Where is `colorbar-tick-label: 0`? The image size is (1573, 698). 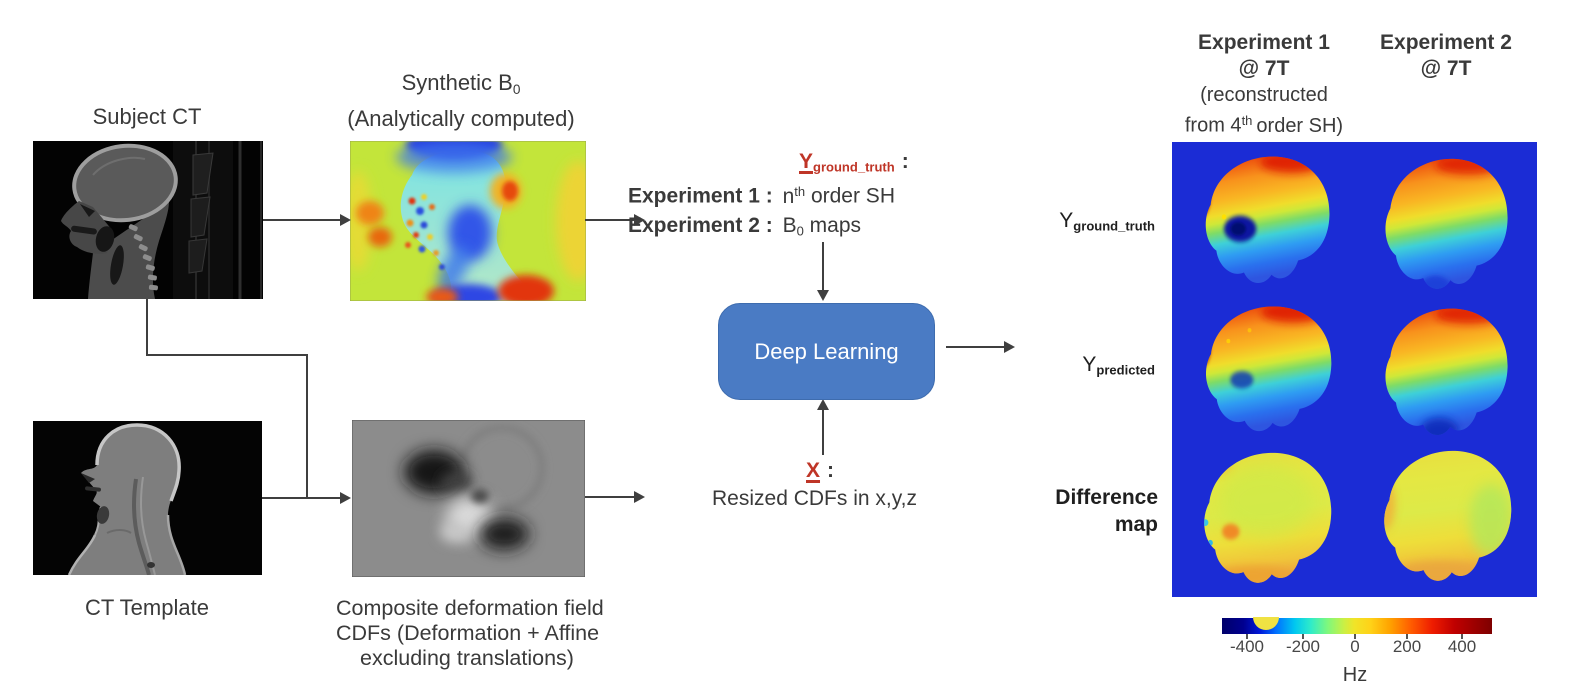 colorbar-tick-label: 0 is located at coordinates (1355, 646).